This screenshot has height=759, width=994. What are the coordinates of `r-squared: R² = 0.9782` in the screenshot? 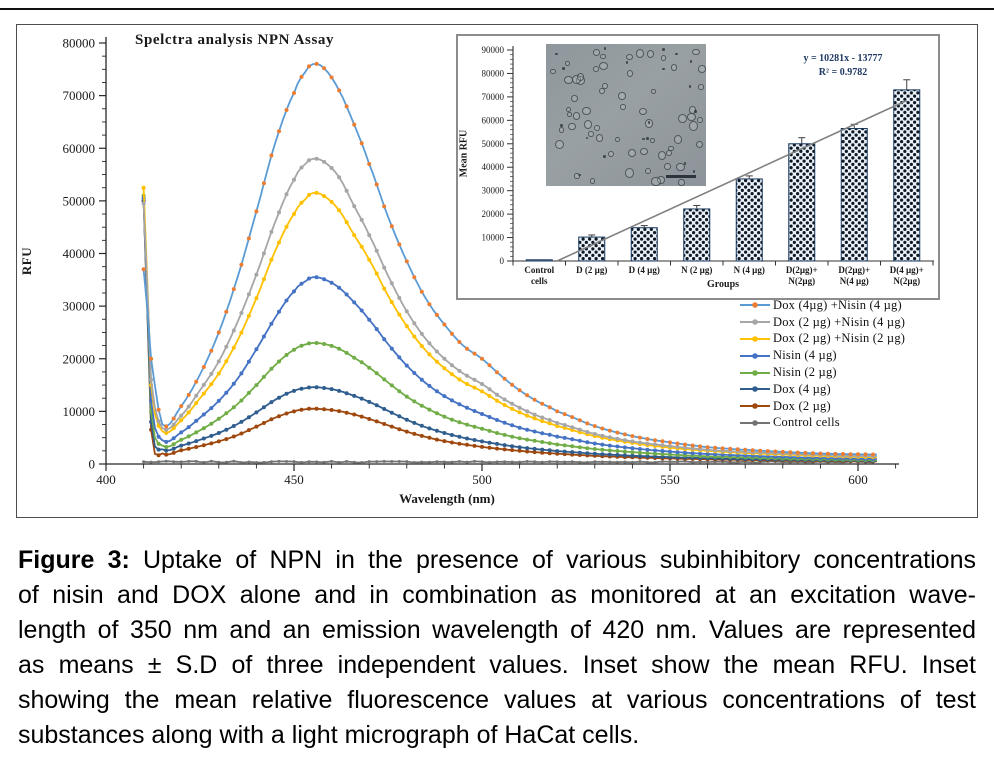 It's located at (843, 72).